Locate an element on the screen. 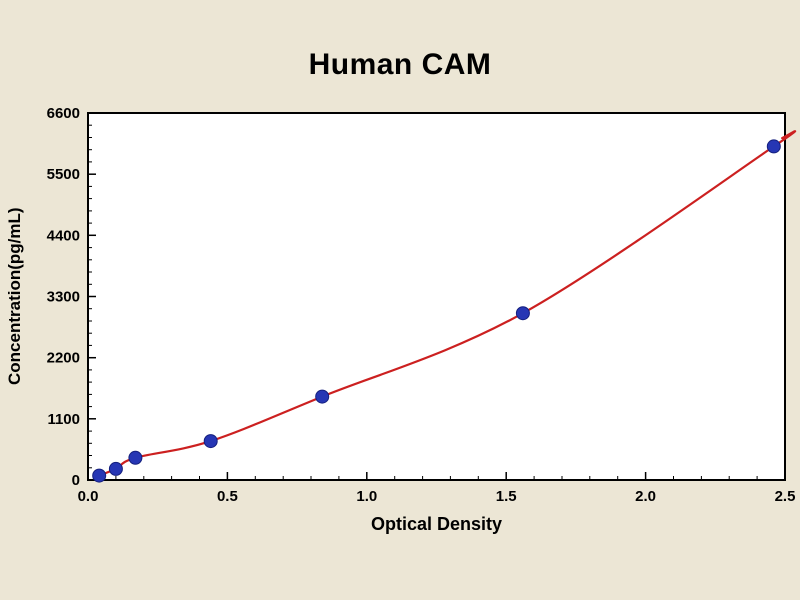 The width and height of the screenshot is (800, 600). x-tick-label: 1.5 is located at coordinates (506, 496).